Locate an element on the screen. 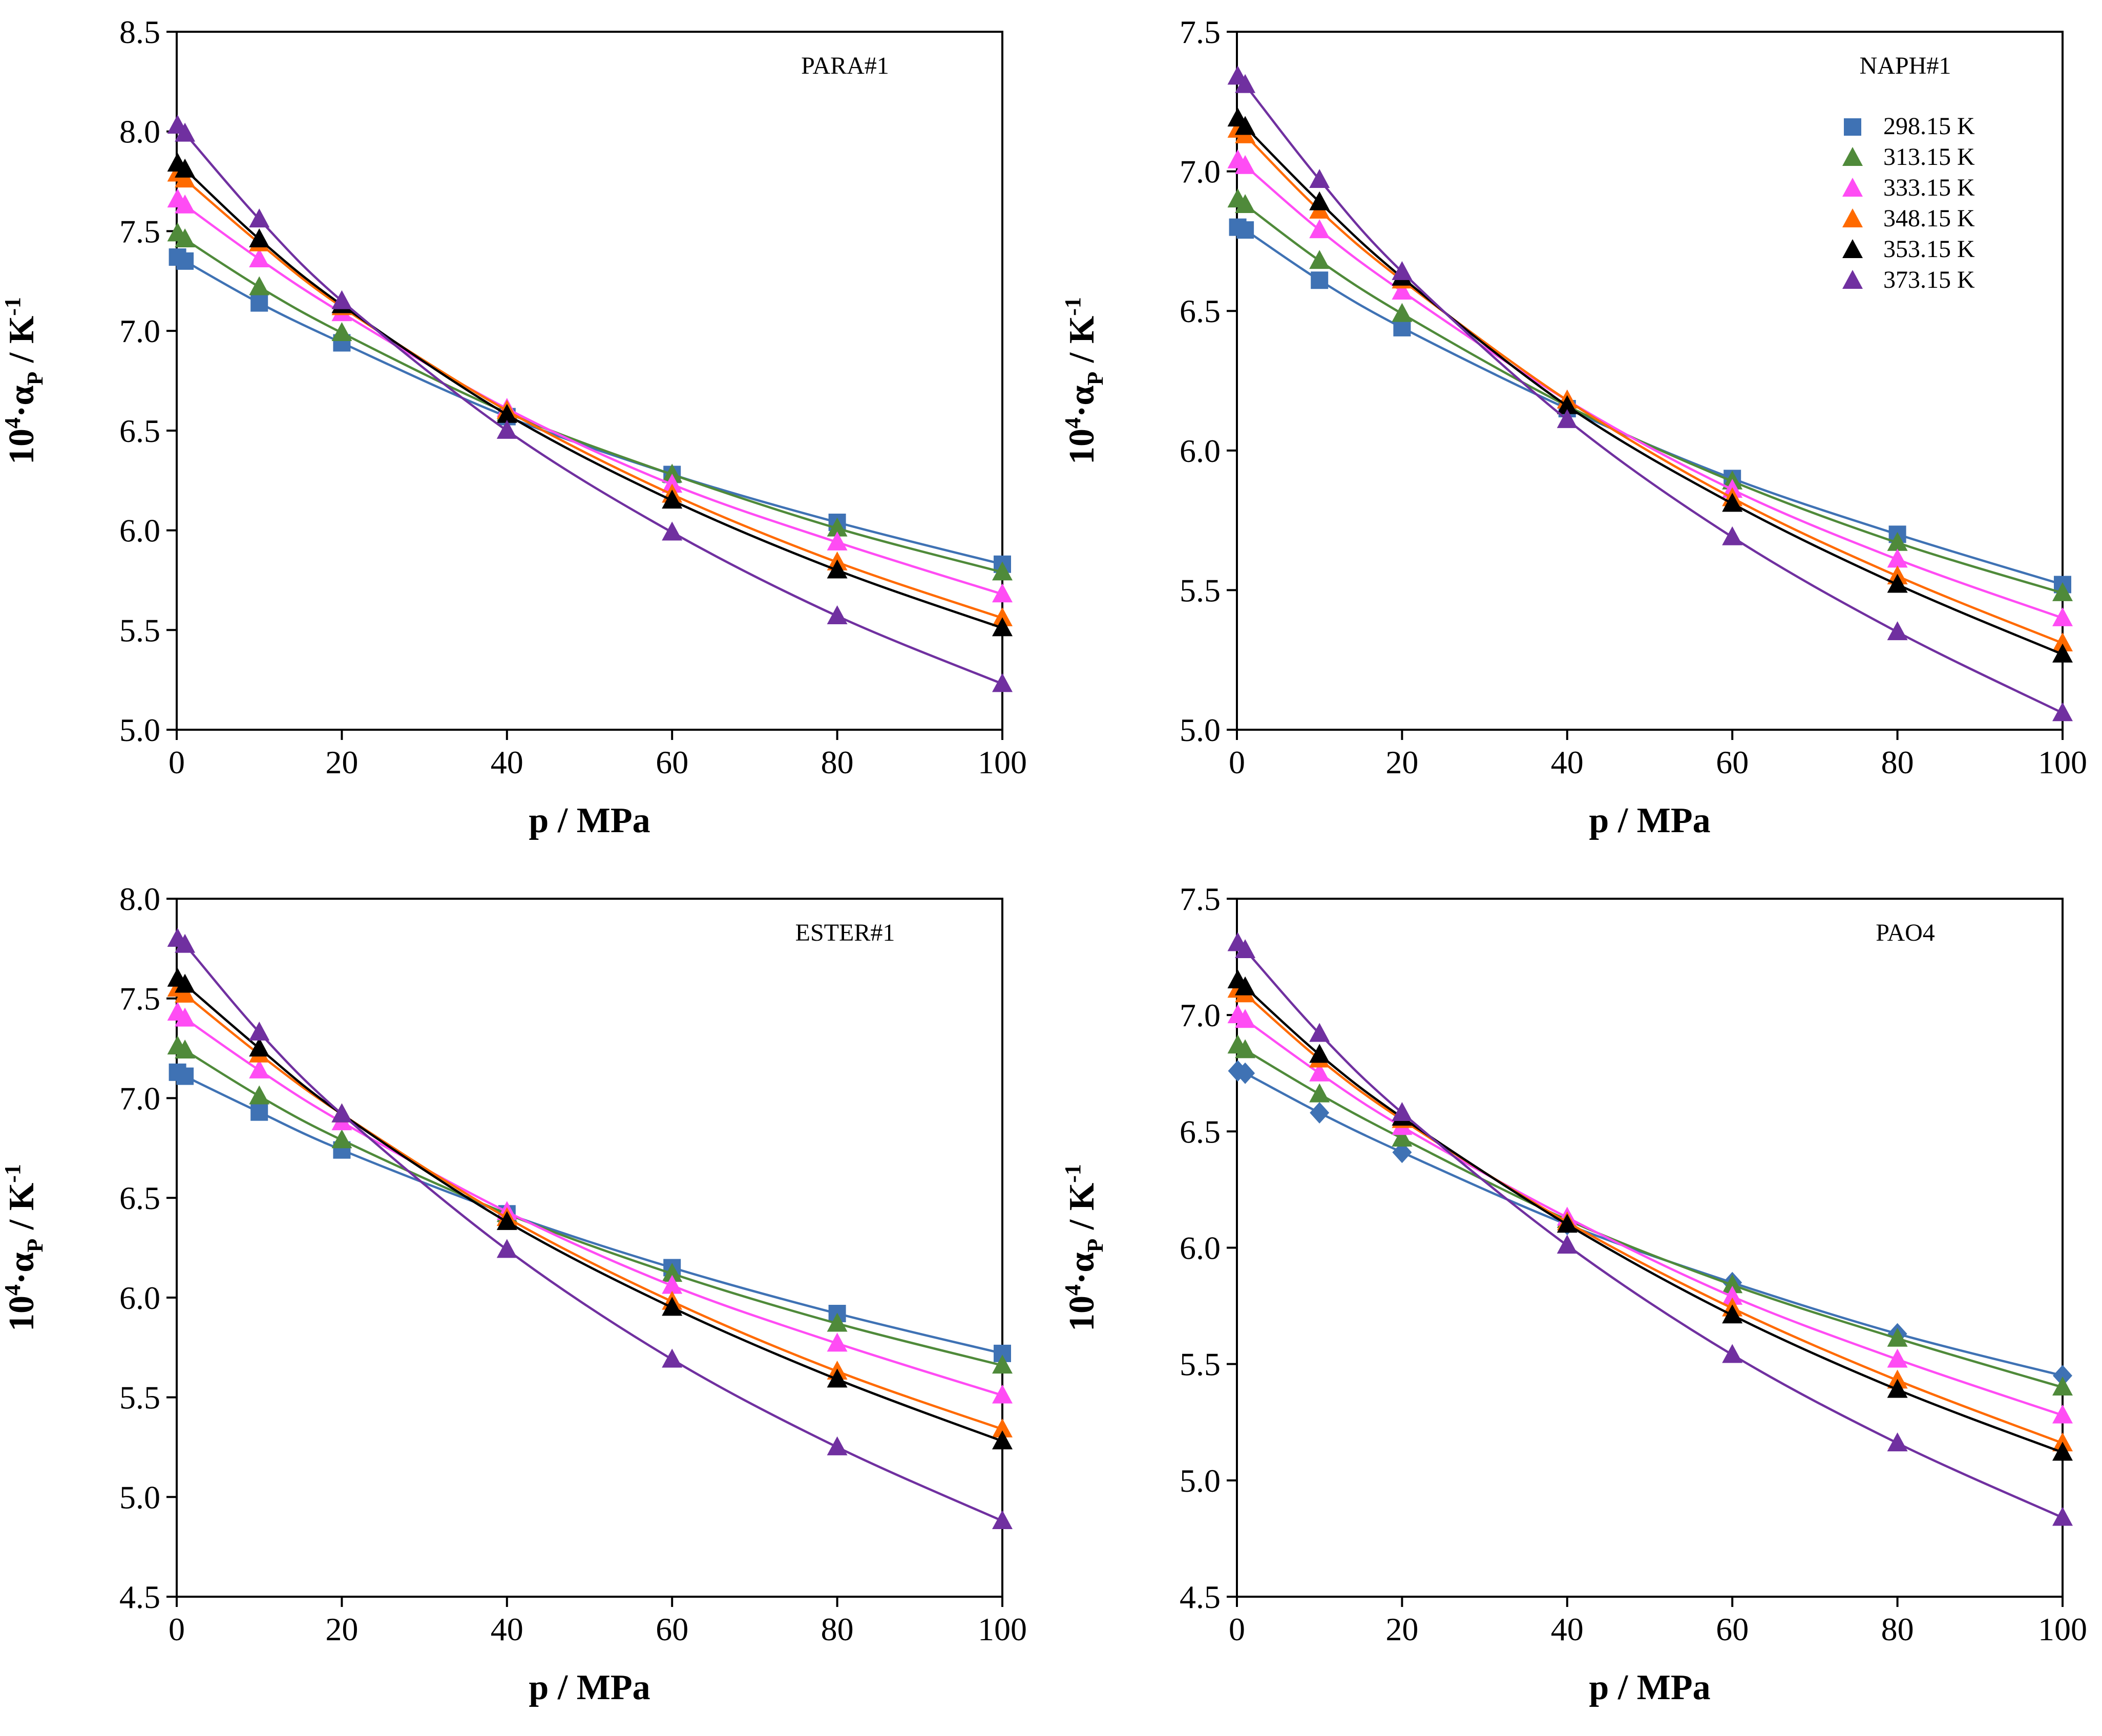  legend-label: 348.15 K is located at coordinates (1929, 219).